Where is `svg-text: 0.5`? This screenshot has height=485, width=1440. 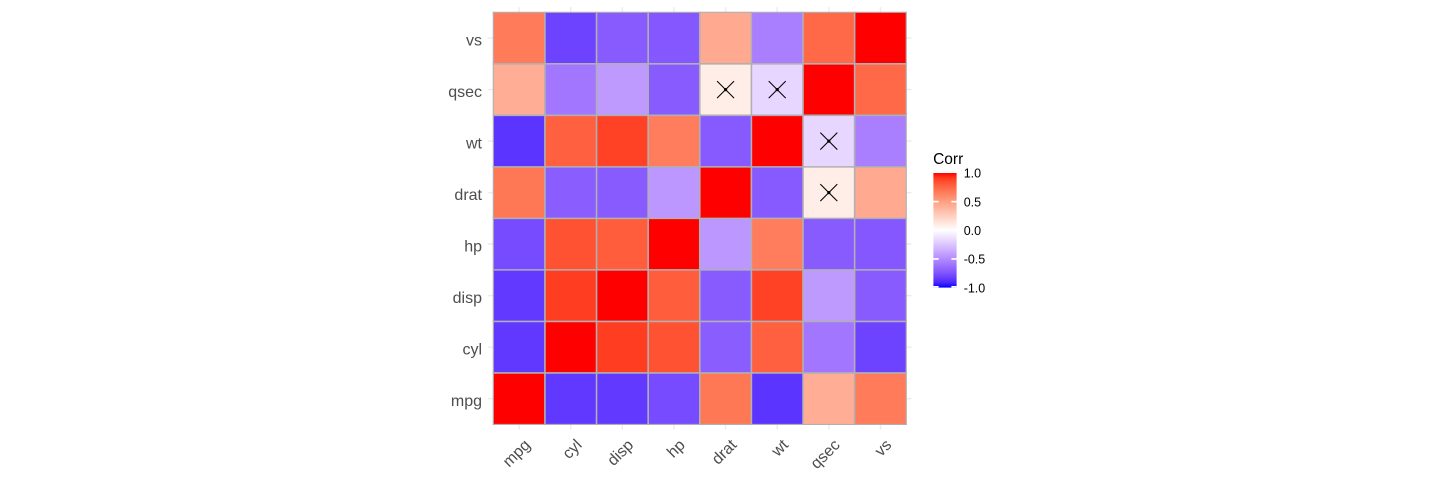 svg-text: 0.5 is located at coordinates (972, 202).